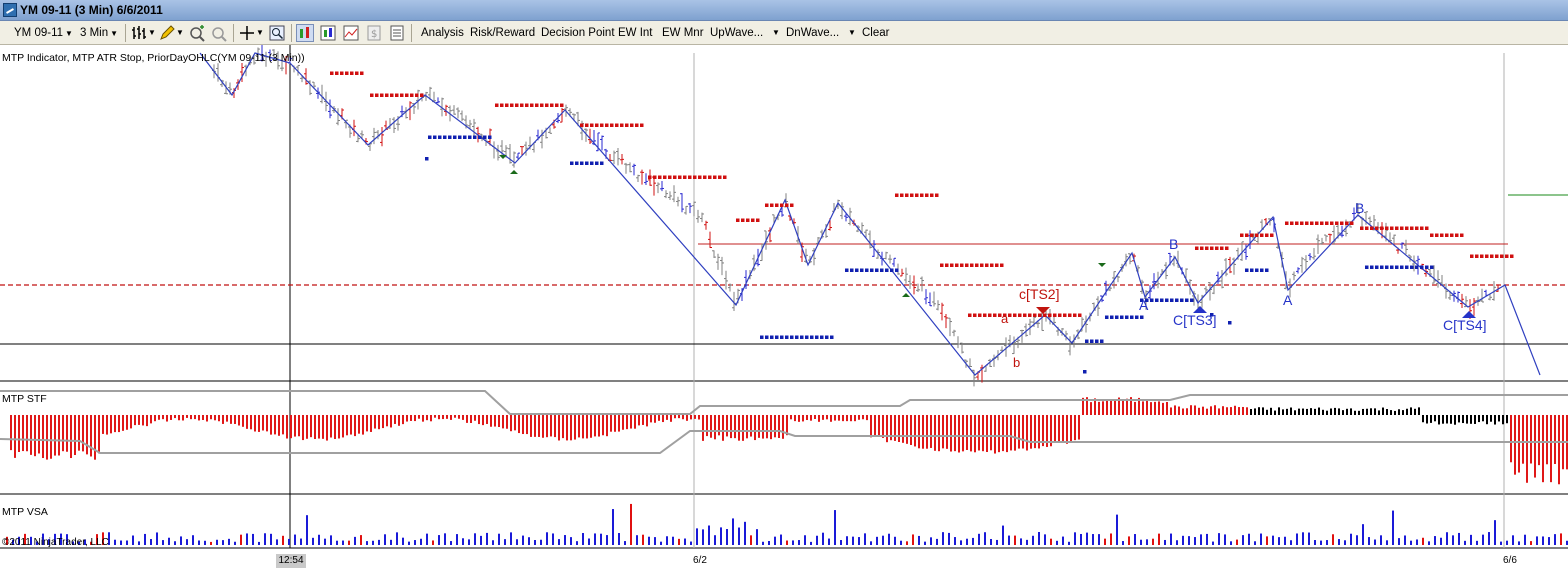 This screenshot has height=573, width=1568. Describe the element at coordinates (876, 33) in the screenshot. I see `menu-clear: Clear` at that location.